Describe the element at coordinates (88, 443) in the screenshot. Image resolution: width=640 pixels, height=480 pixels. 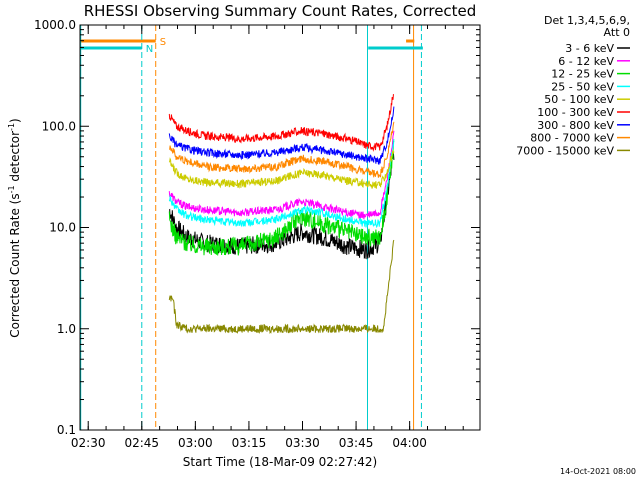
I see `x-tick-label: 02:30` at that location.